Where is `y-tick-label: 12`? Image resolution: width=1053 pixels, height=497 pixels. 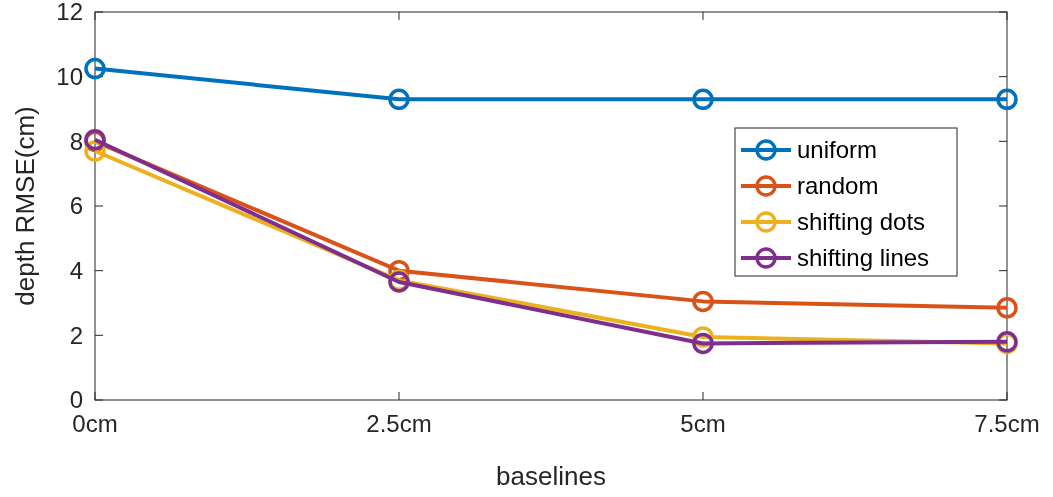 y-tick-label: 12 is located at coordinates (69, 13).